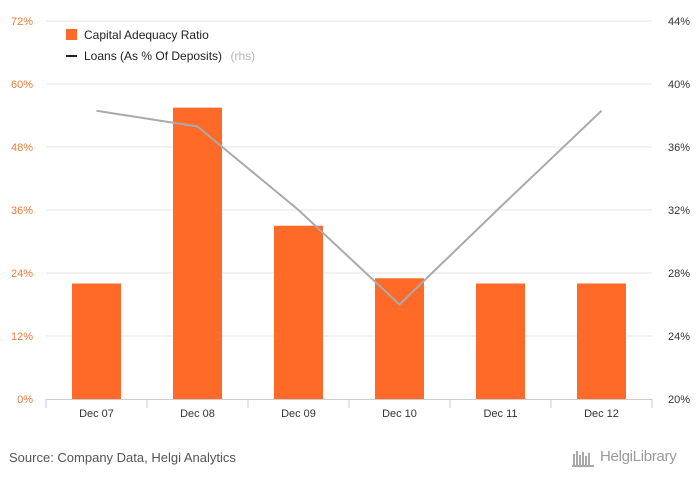 Image resolution: width=700 pixels, height=483 pixels. Describe the element at coordinates (679, 337) in the screenshot. I see `y-right-tick-label: 24%` at that location.